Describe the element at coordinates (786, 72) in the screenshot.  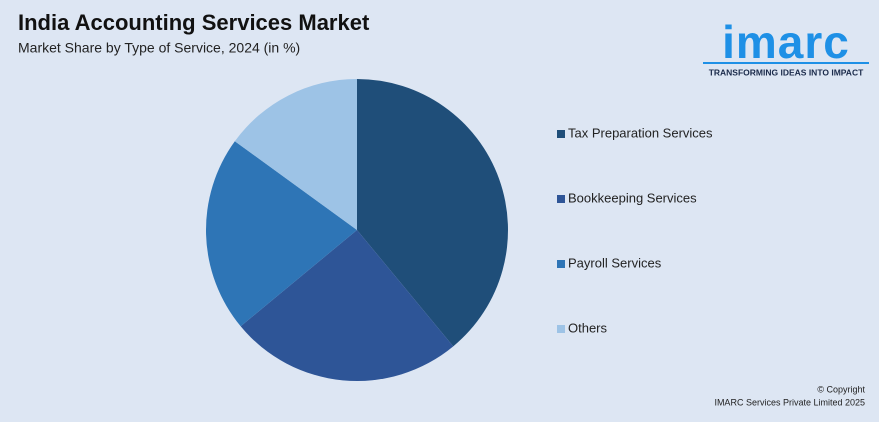
I see `logo-tagline: TRANSFORMING IDEAS INTO IMPACT` at that location.